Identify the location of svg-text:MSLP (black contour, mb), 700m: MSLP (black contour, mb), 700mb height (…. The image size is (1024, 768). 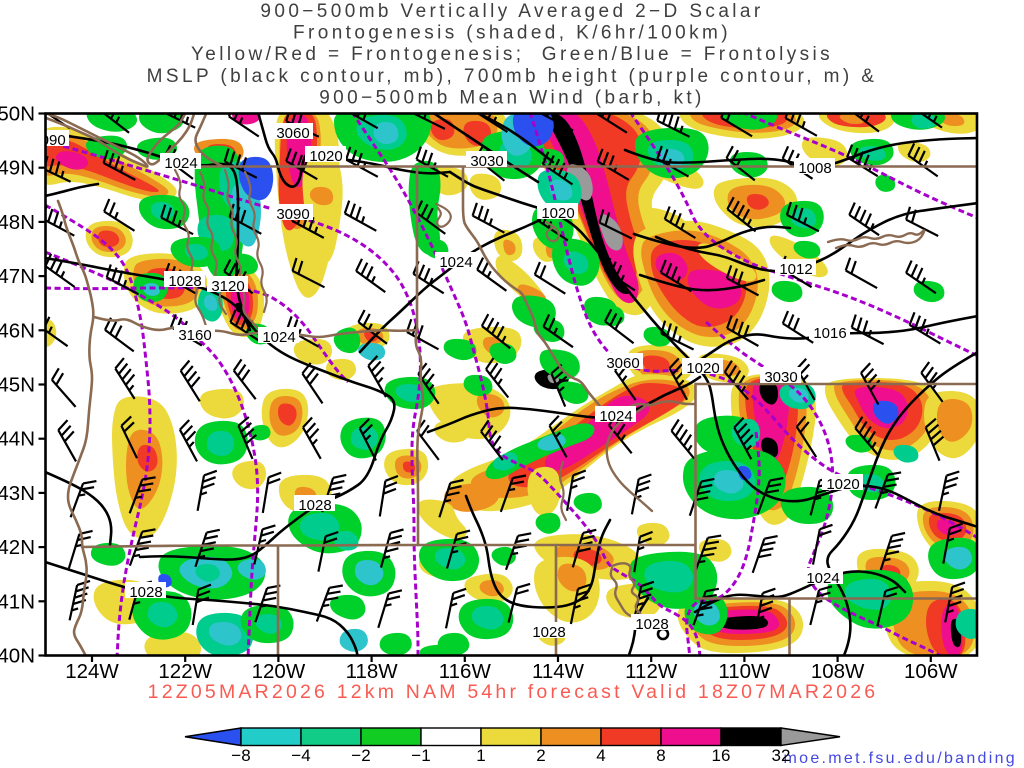
(512, 76).